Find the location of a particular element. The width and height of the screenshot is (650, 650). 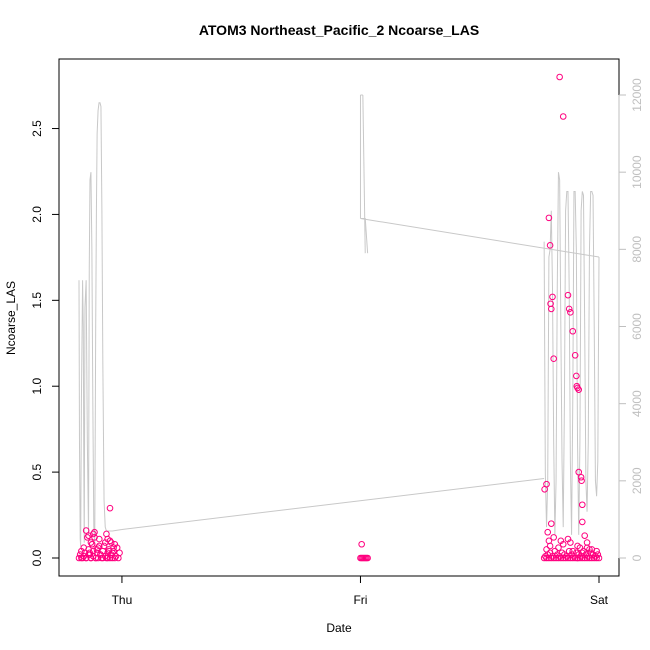

y2-tick-label: 2000 is located at coordinates (637, 480).